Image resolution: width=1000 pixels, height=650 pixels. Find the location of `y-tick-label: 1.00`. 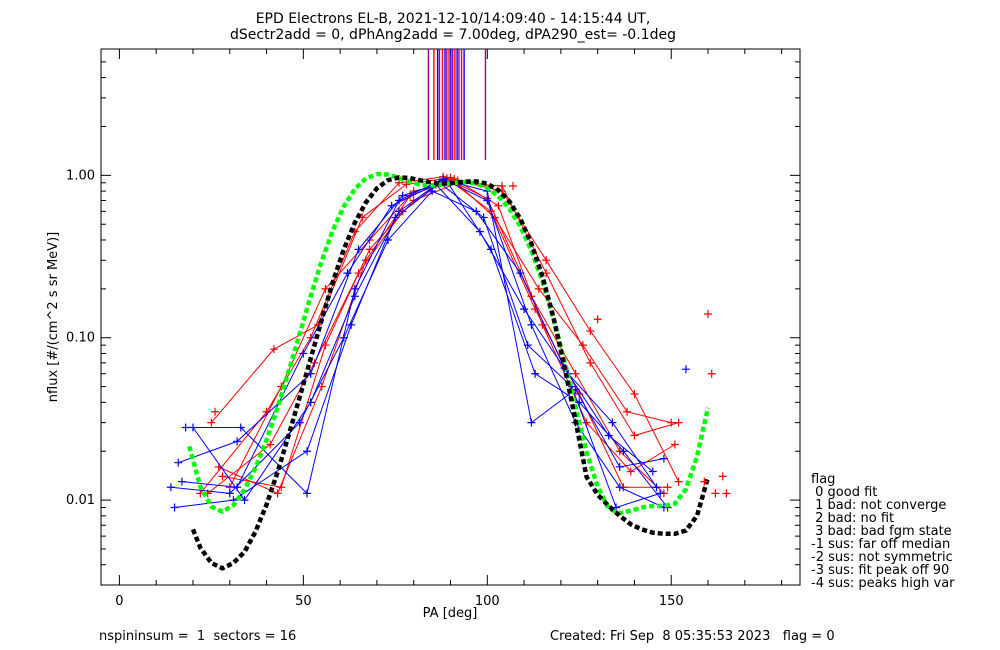

y-tick-label: 1.00 is located at coordinates (80, 175).